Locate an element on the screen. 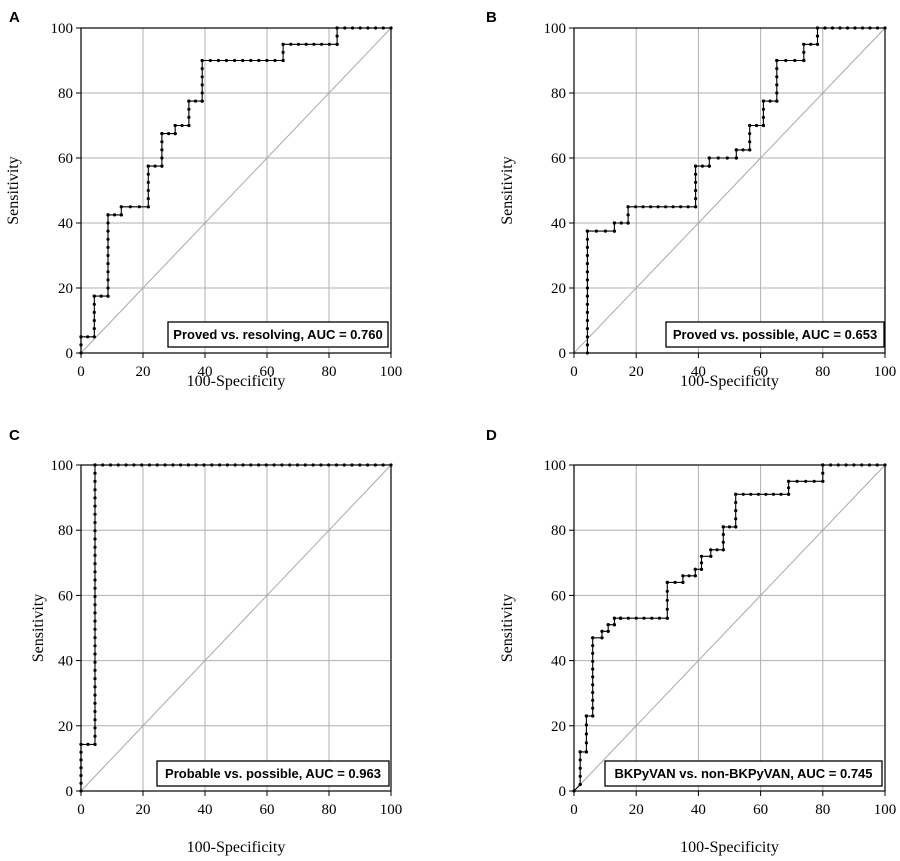 This screenshot has width=900, height=861. y-tick-label: 0 is located at coordinates (70, 354).